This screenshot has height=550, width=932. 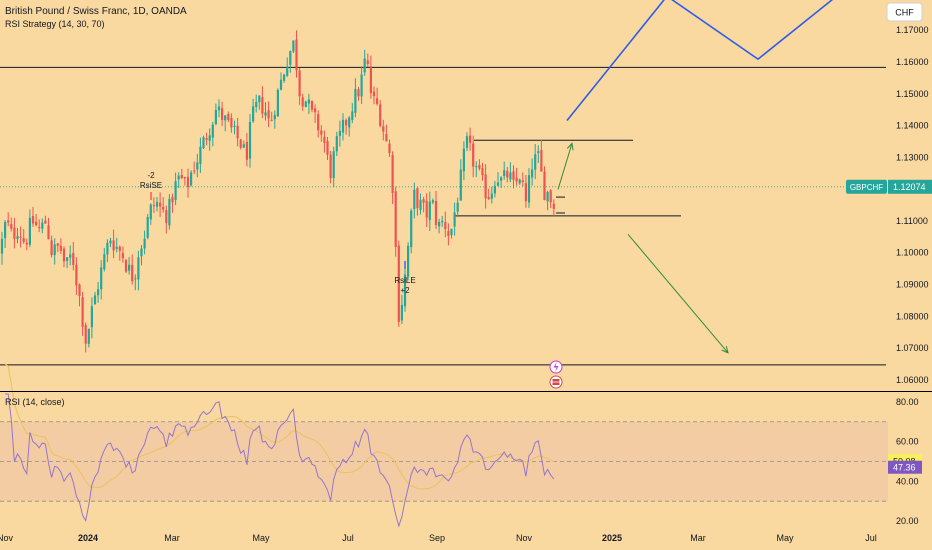 I want to click on svg-text: RsiLE, so click(x=404, y=280).